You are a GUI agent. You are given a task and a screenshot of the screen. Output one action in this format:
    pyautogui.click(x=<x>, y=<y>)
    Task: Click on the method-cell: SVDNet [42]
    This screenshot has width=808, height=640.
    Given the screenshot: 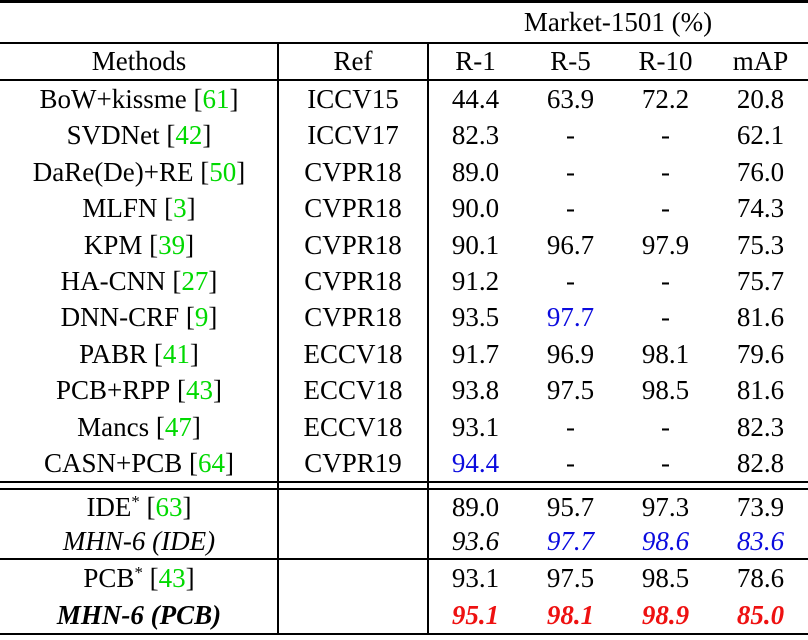 What is the action you would take?
    pyautogui.click(x=139, y=135)
    